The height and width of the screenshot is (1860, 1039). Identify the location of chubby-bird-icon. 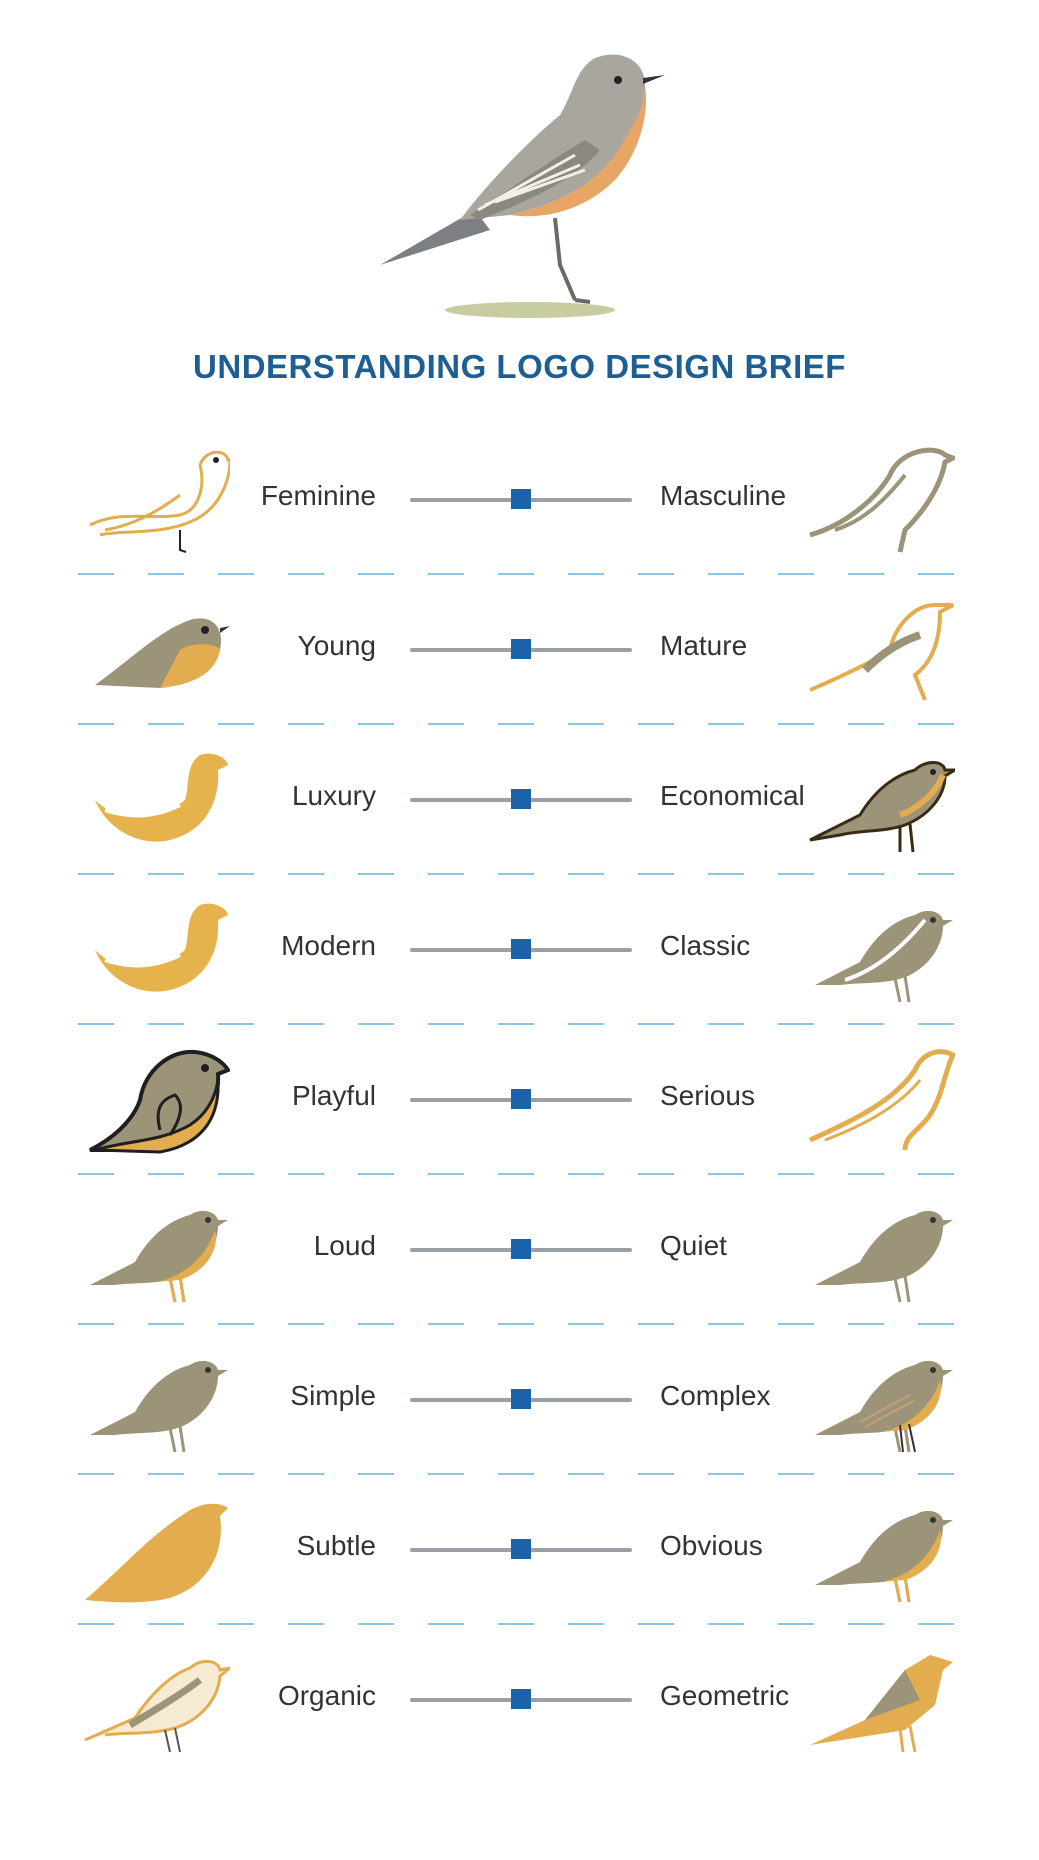
(155, 650).